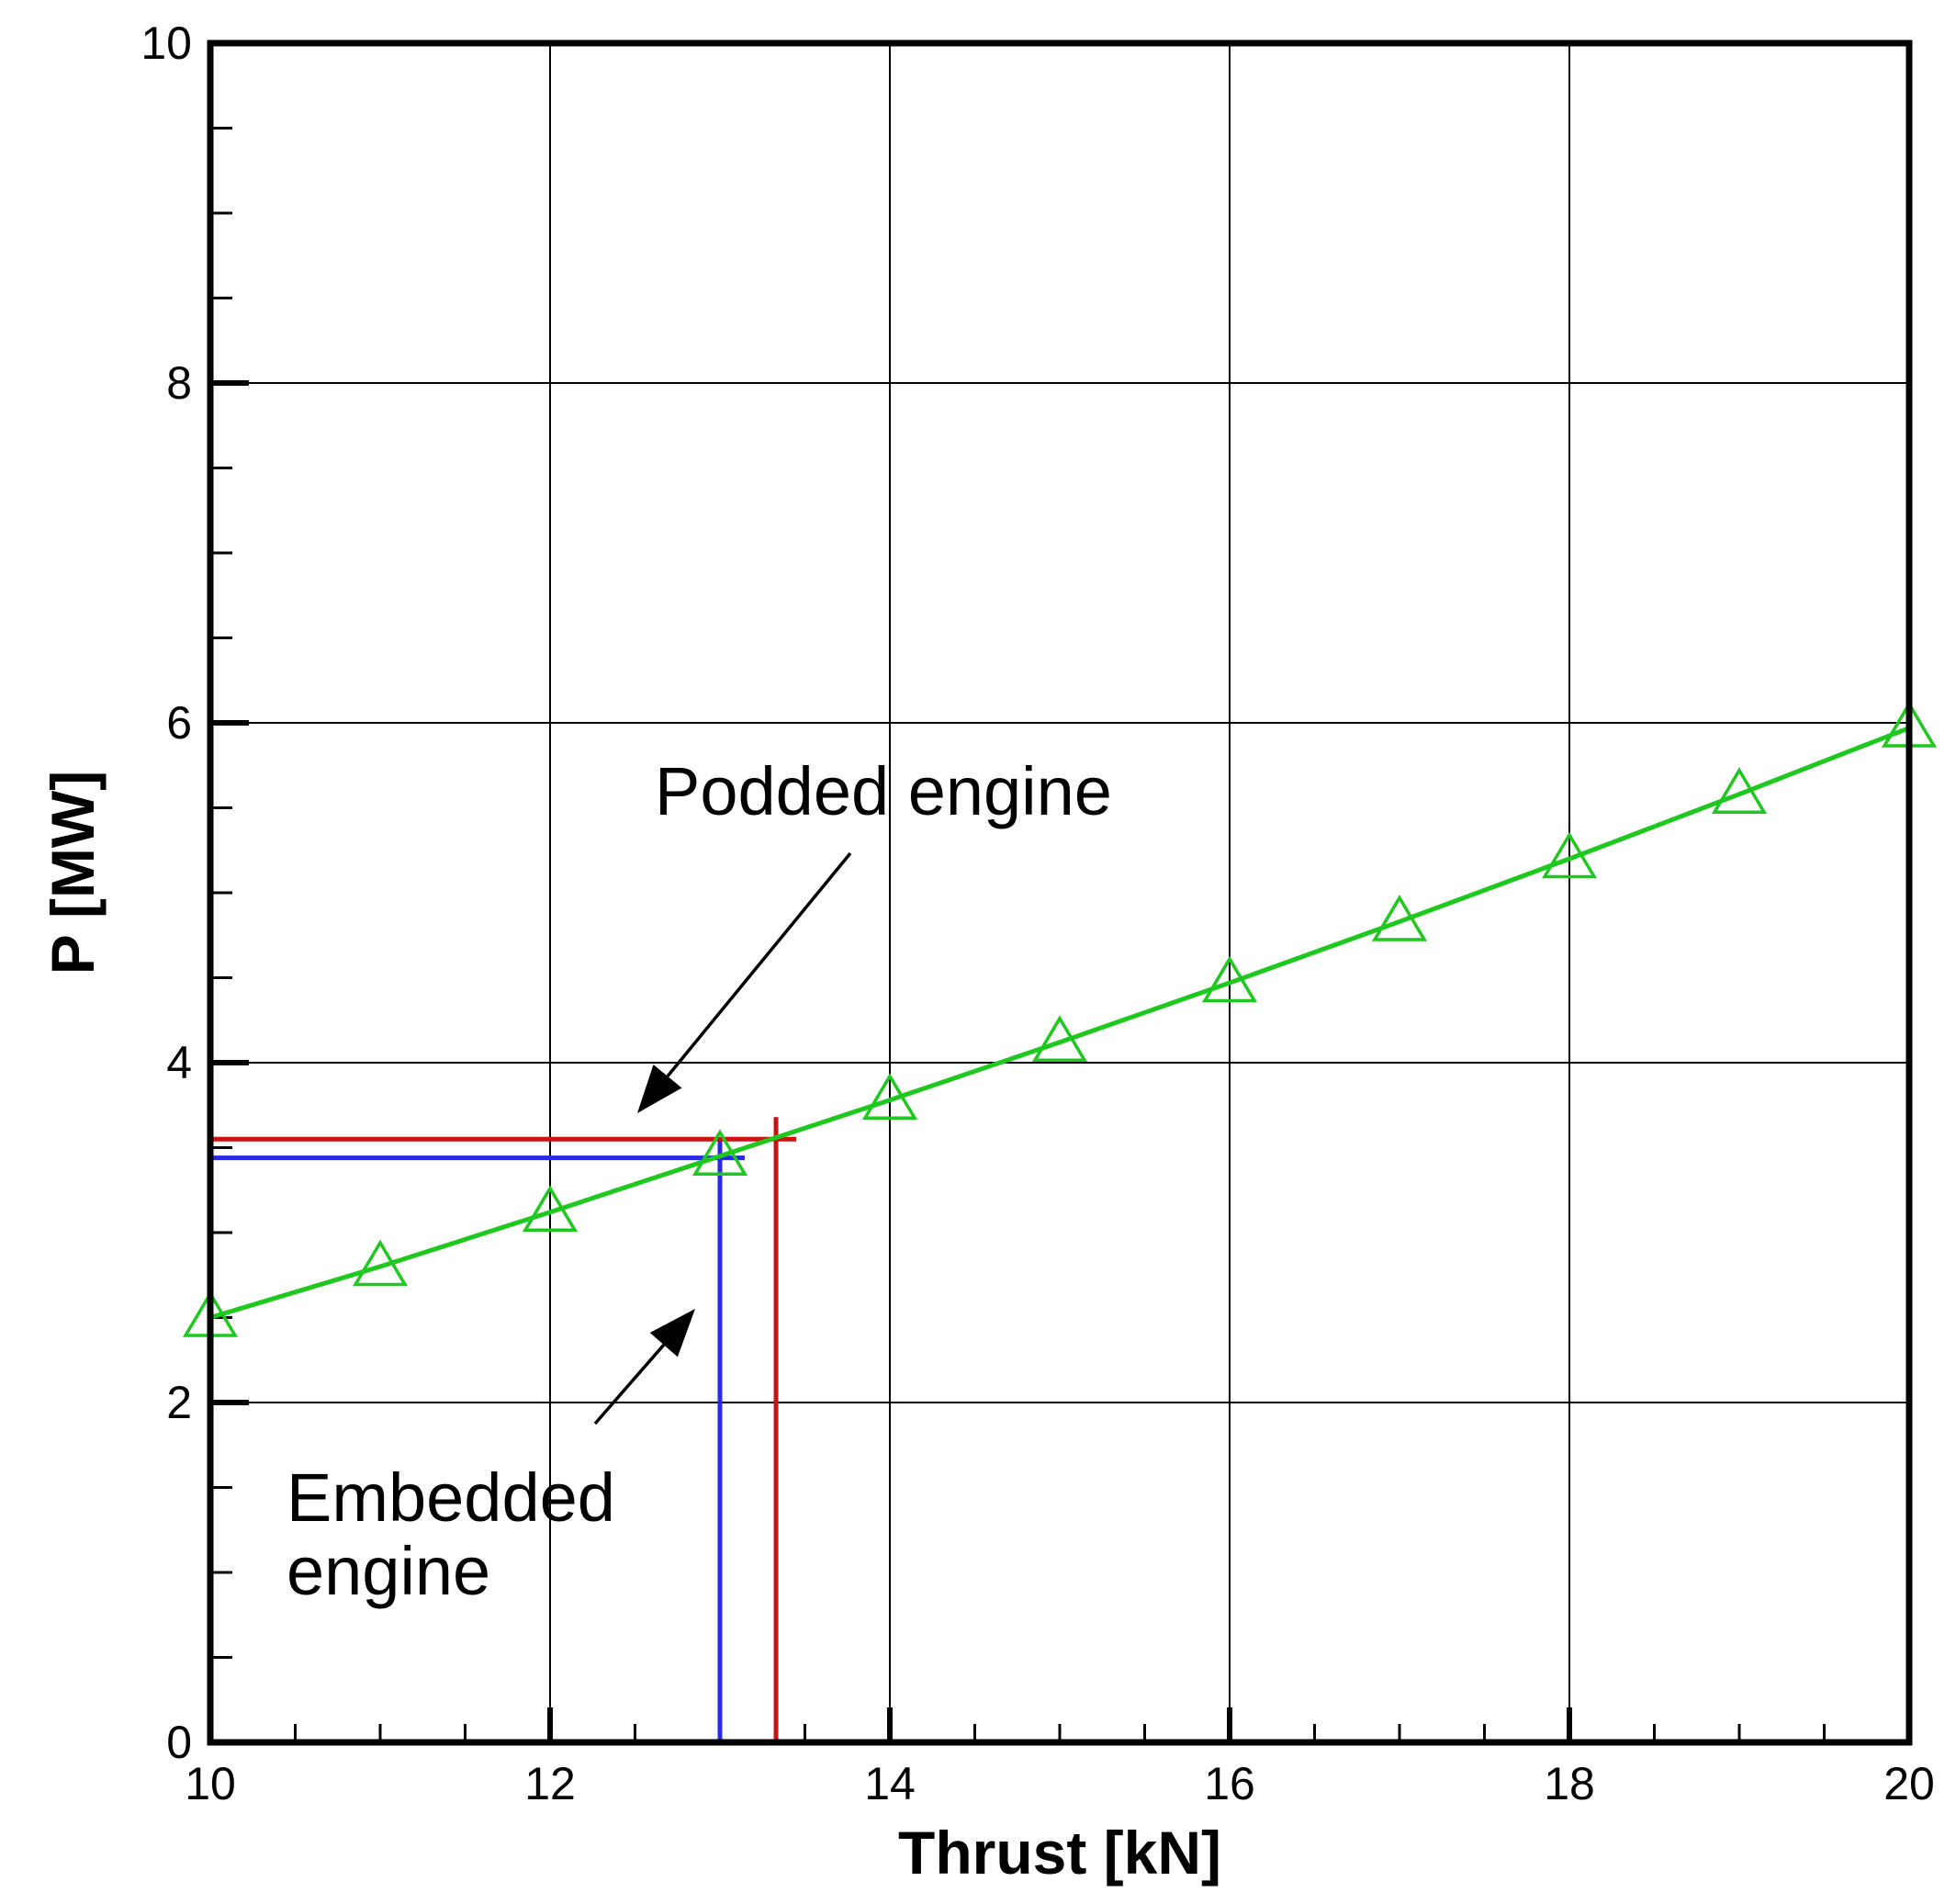 Image resolution: width=1956 pixels, height=1904 pixels. Describe the element at coordinates (179, 1402) in the screenshot. I see `y-tick-label: 2` at that location.